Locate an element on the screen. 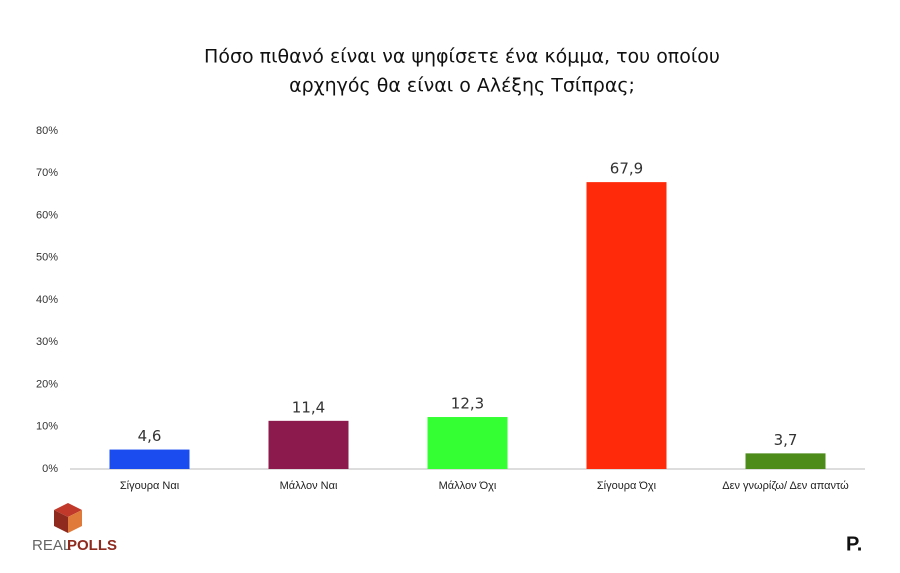 This screenshot has height=573, width=900. logo-right: P. is located at coordinates (854, 544).